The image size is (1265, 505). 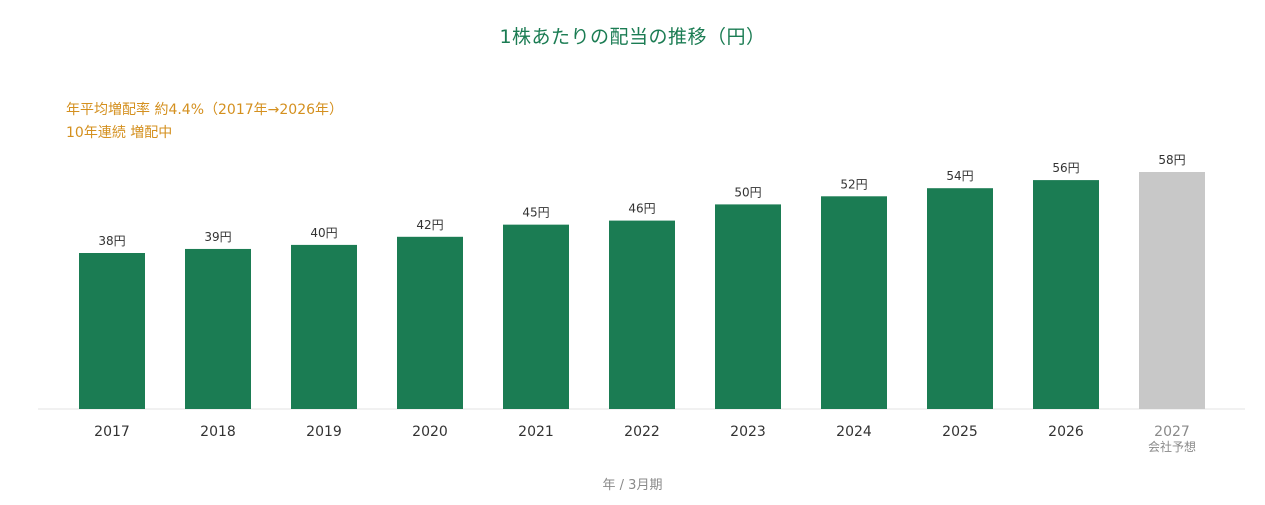 I want to click on bar-2019, so click(x=324, y=326).